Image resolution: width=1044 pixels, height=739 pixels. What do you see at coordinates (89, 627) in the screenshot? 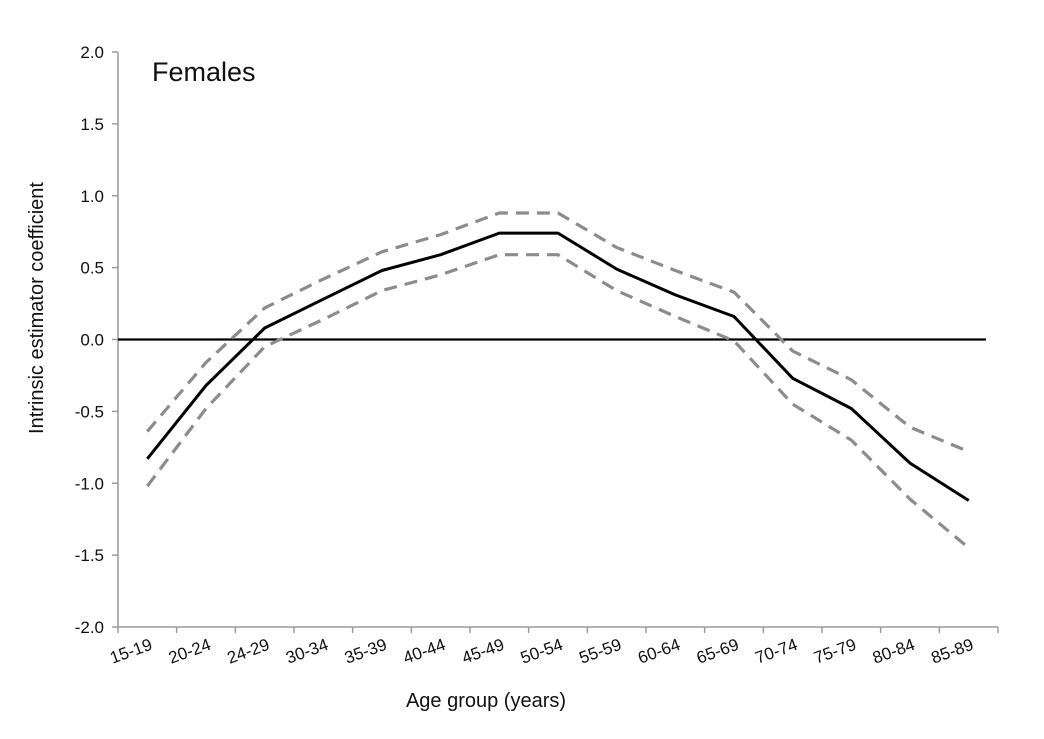
I see `y-tick-label: -2.0` at bounding box center [89, 627].